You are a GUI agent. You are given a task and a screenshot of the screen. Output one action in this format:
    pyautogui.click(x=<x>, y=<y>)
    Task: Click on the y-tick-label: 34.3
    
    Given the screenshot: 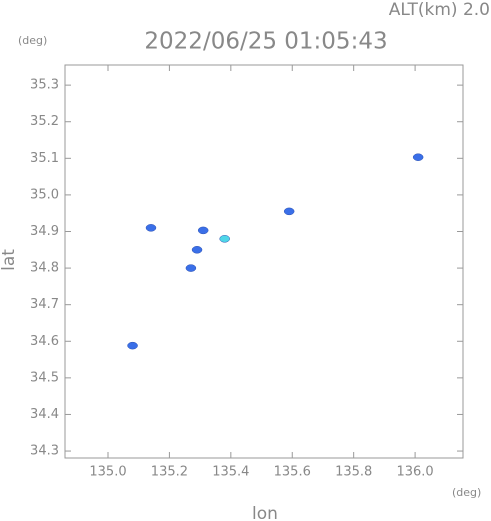 What is the action you would take?
    pyautogui.click(x=44, y=451)
    